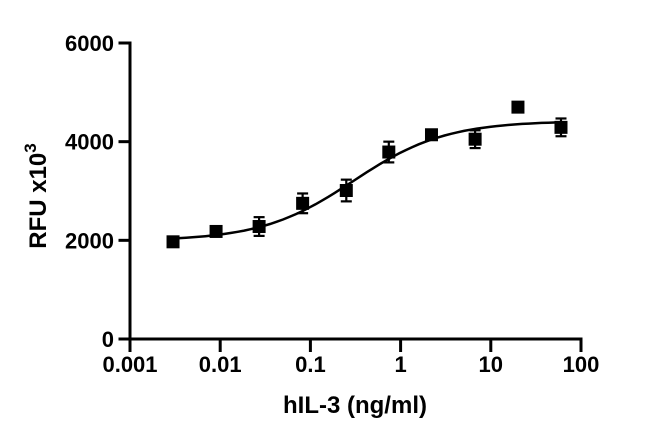 This screenshot has width=650, height=443. Describe the element at coordinates (89, 240) in the screenshot. I see `y-tick-label: 2000` at that location.